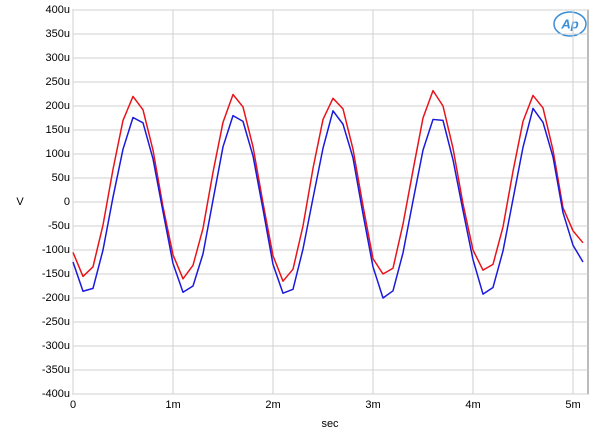 The image size is (600, 440). Describe the element at coordinates (58, 82) in the screenshot. I see `y-tick-label: 250u` at that location.